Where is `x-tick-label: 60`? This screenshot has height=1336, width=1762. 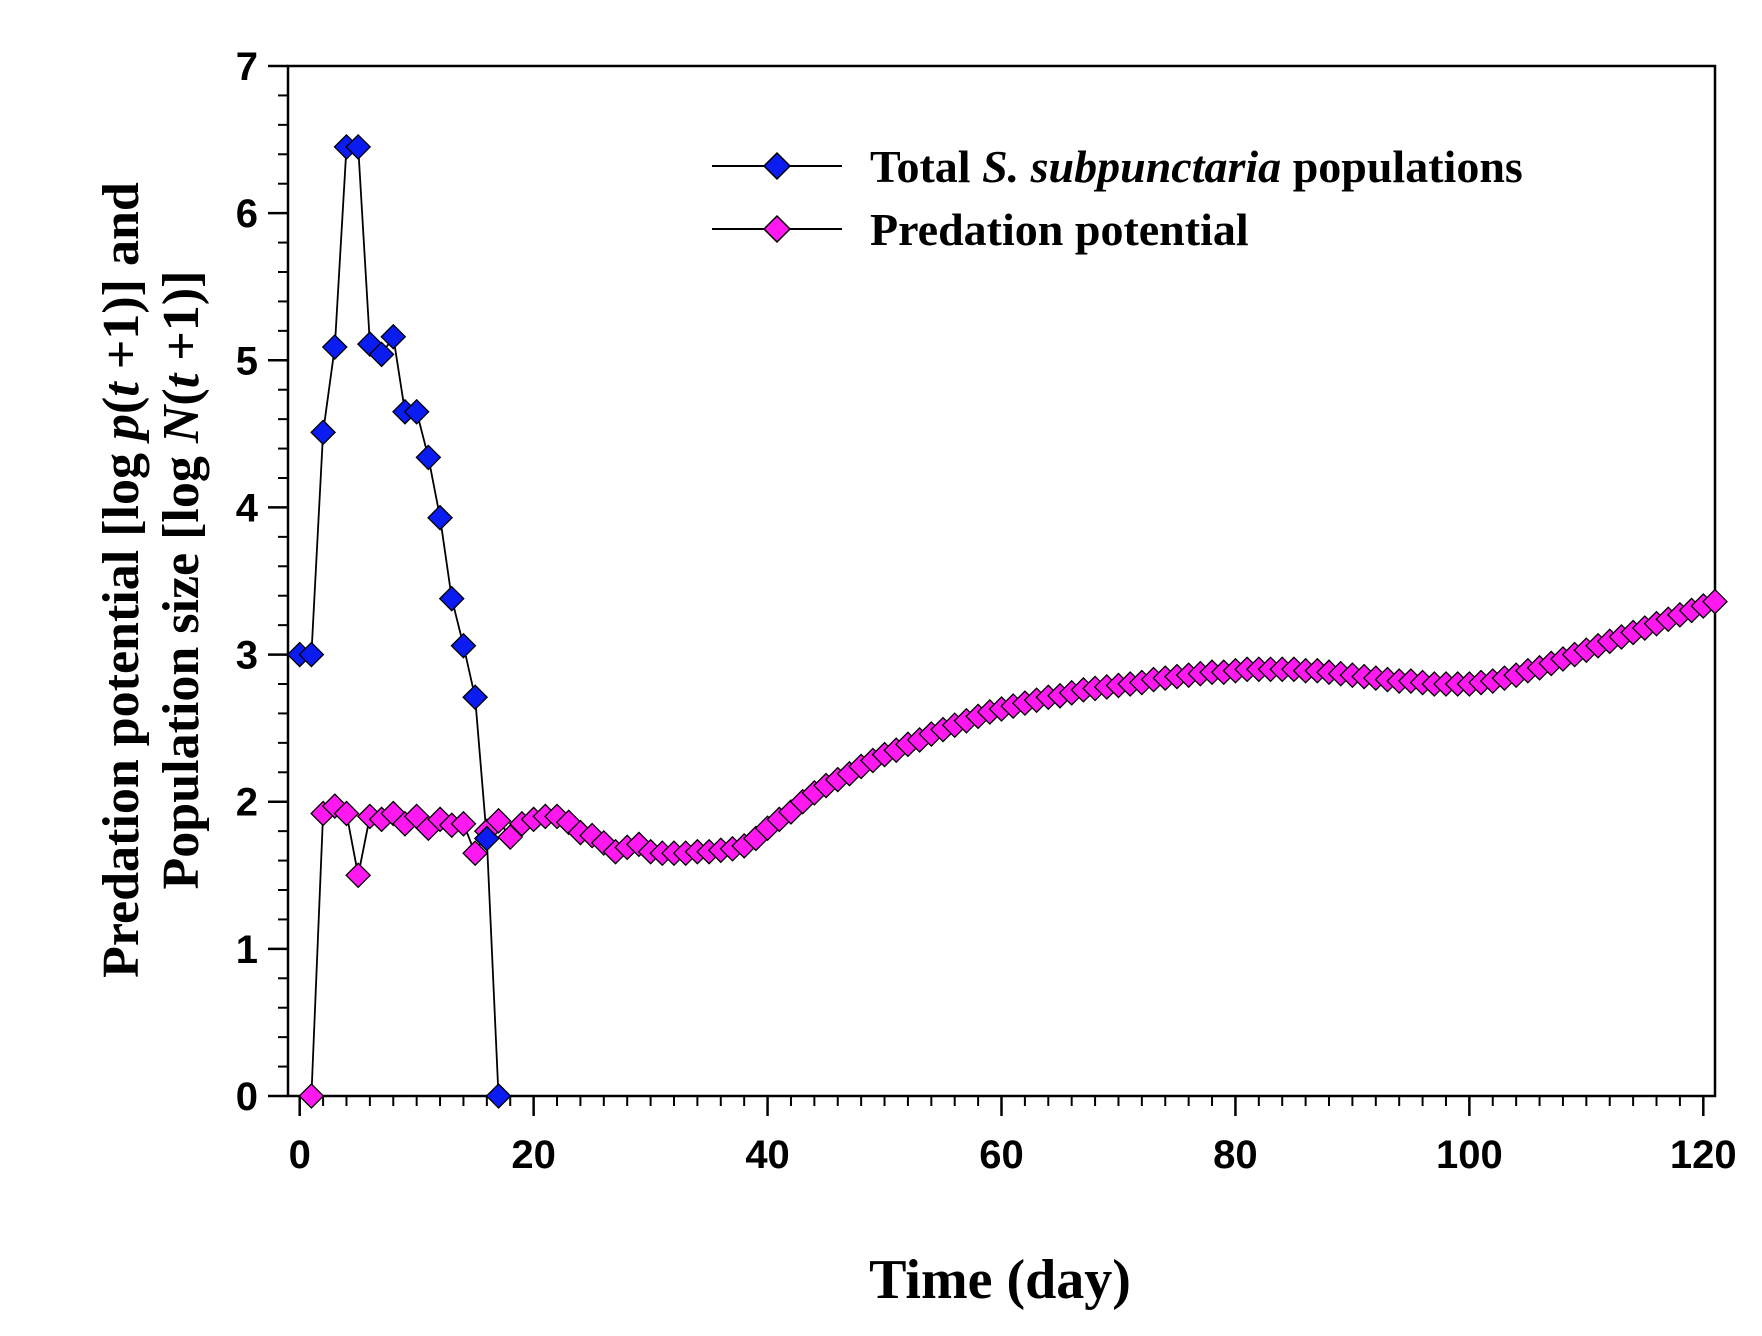 x-tick-label: 60 is located at coordinates (1001, 1155).